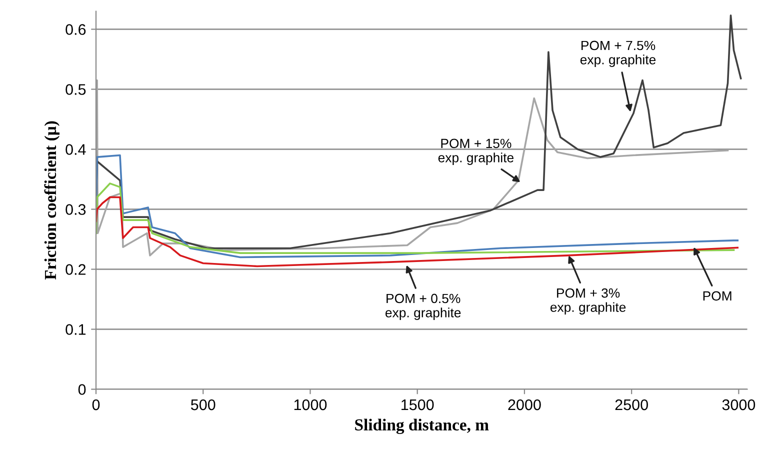 The width and height of the screenshot is (768, 450). I want to click on x-tick-label: 0, so click(96, 404).